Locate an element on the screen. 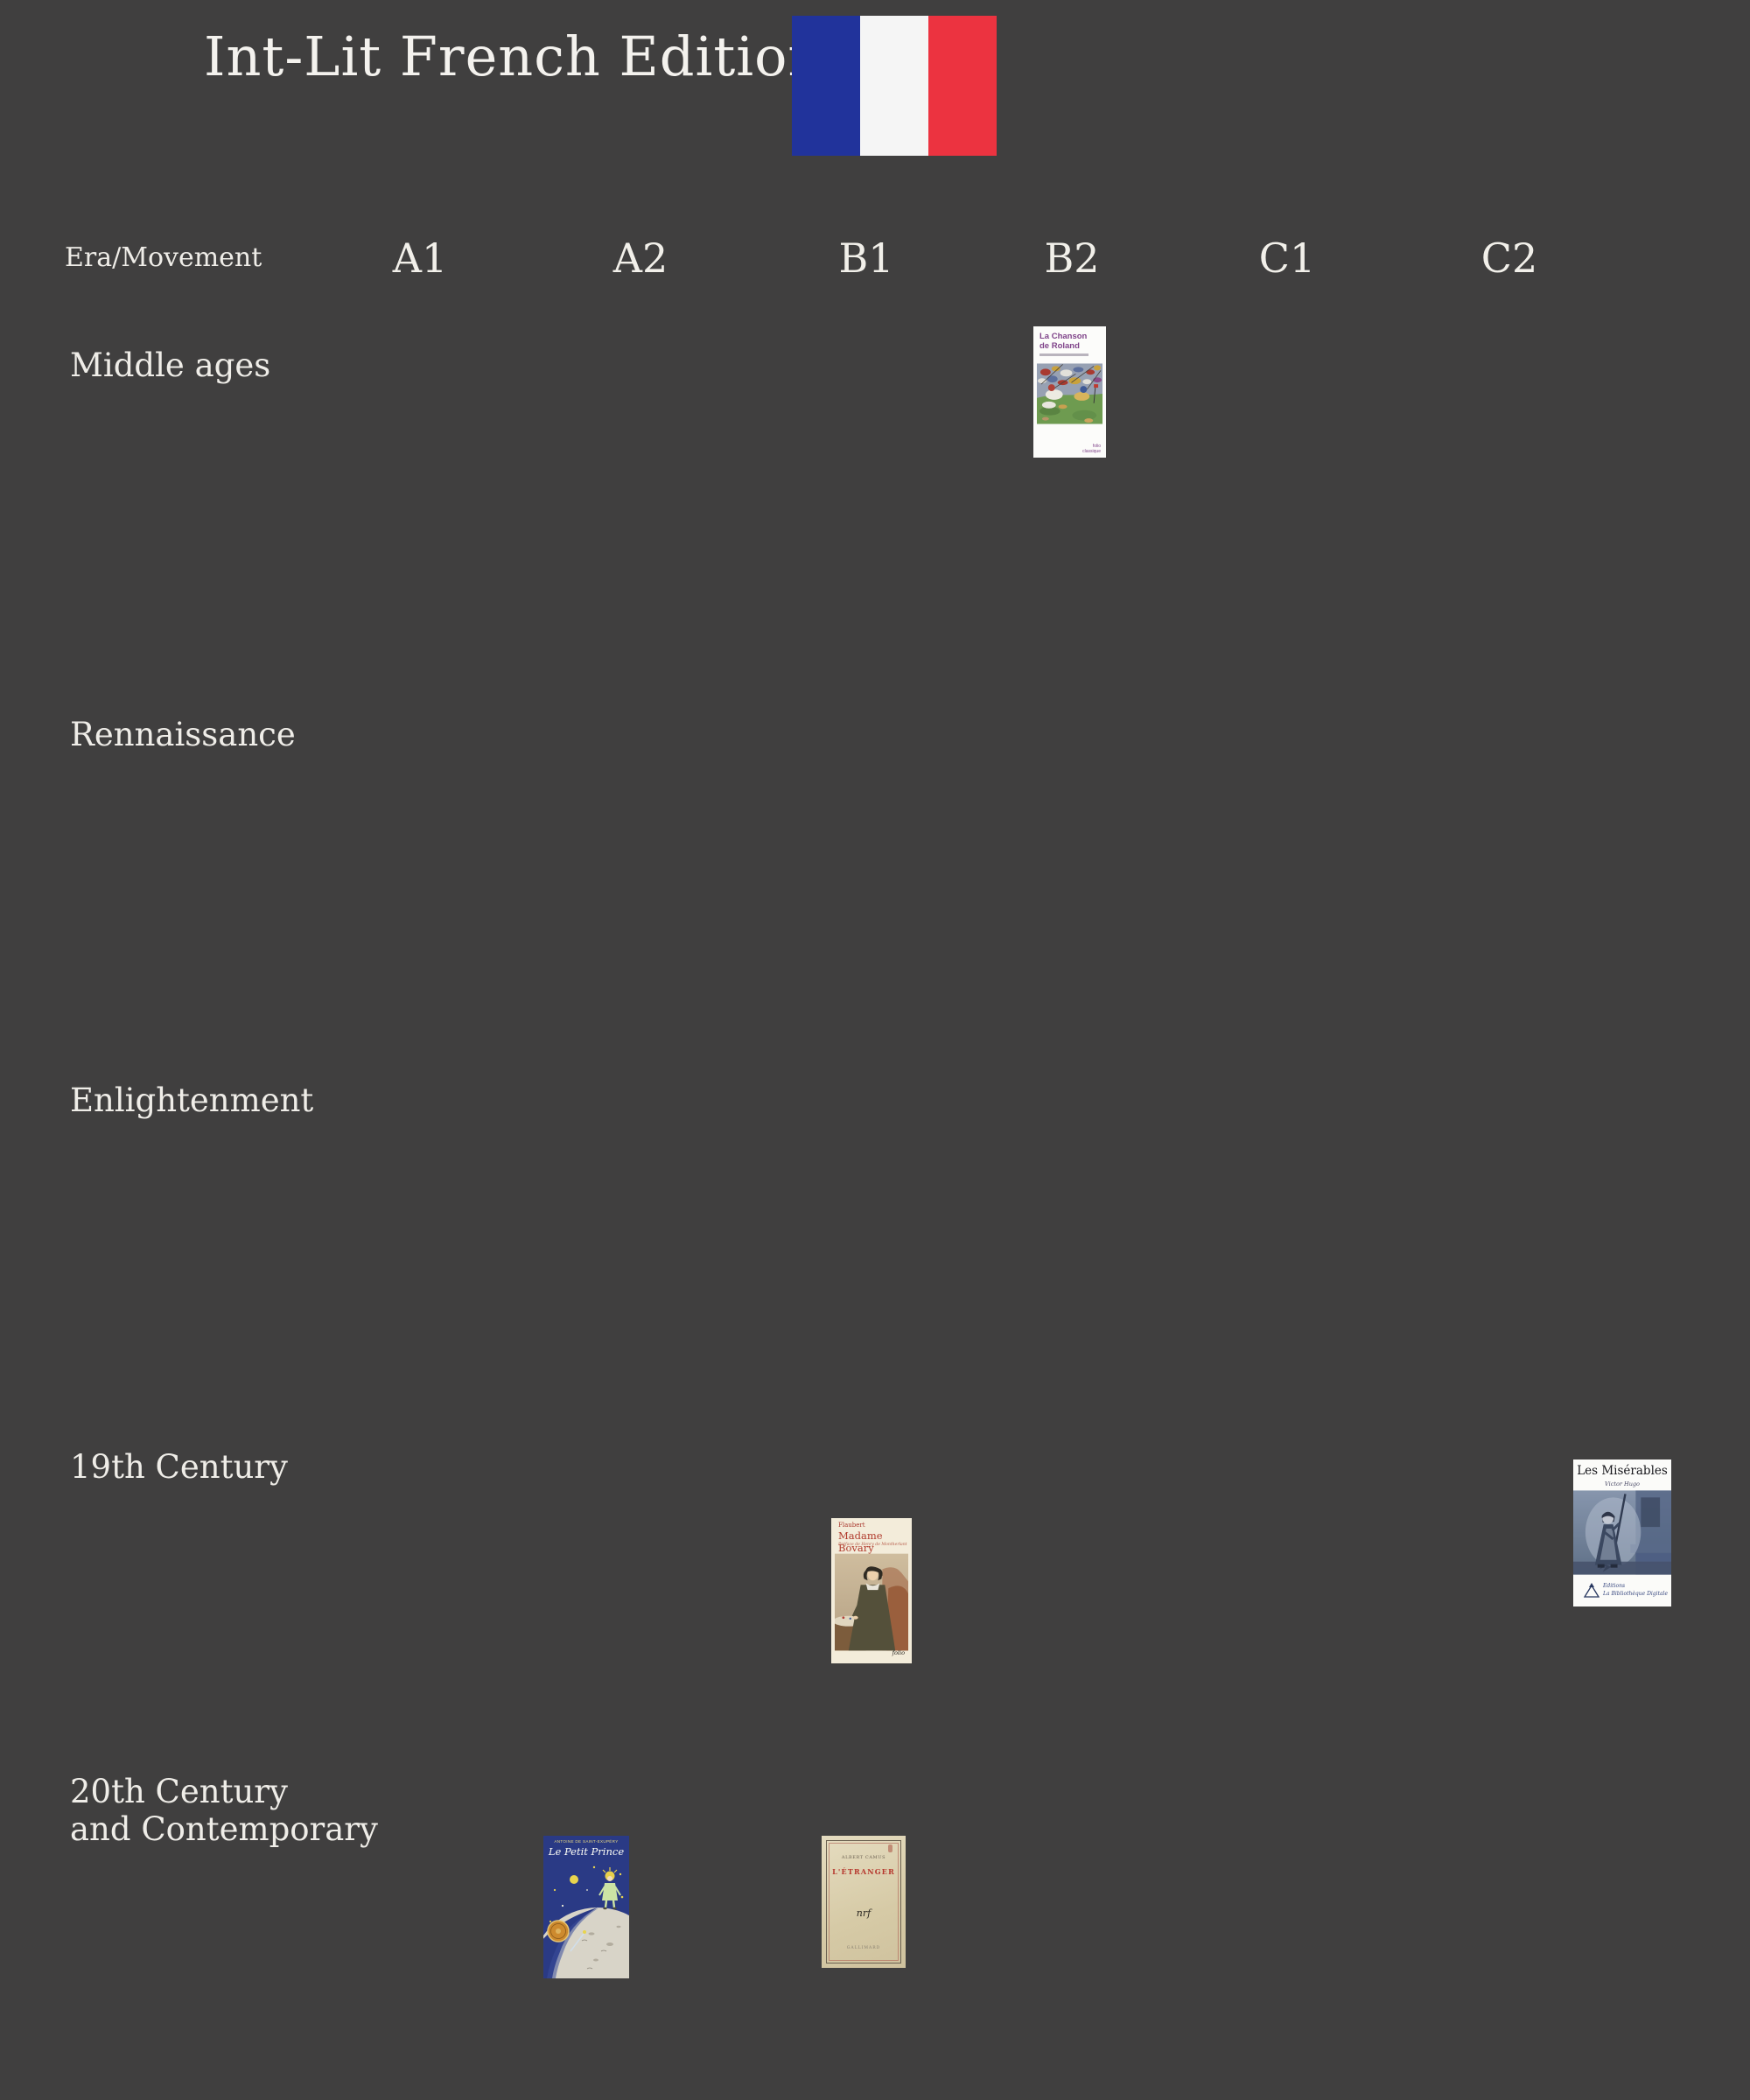 The height and width of the screenshot is (2100, 1750). book-cover-le-petit-prince: ANTOINE DE SAINT-EXUPÉRY Le Petit Prince is located at coordinates (586, 1907).